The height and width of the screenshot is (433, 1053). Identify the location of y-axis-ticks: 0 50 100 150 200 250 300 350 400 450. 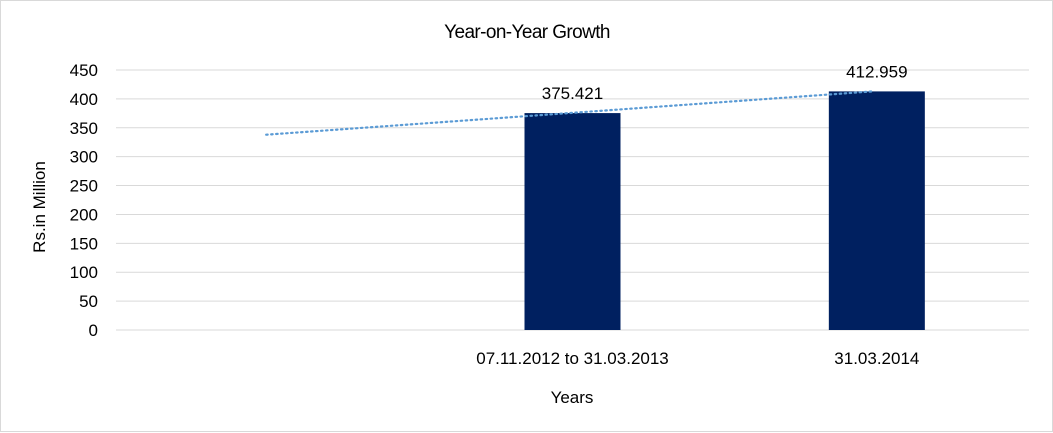
(84, 200).